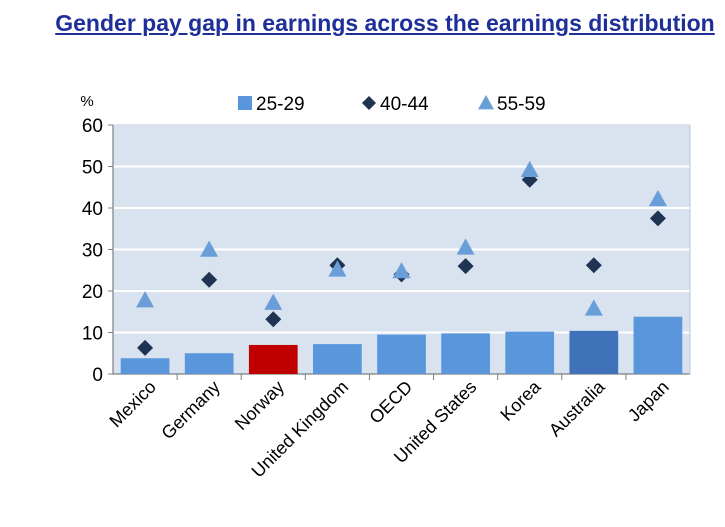  Describe the element at coordinates (191, 410) in the screenshot. I see `x-tick-label-germany: Germany` at that location.